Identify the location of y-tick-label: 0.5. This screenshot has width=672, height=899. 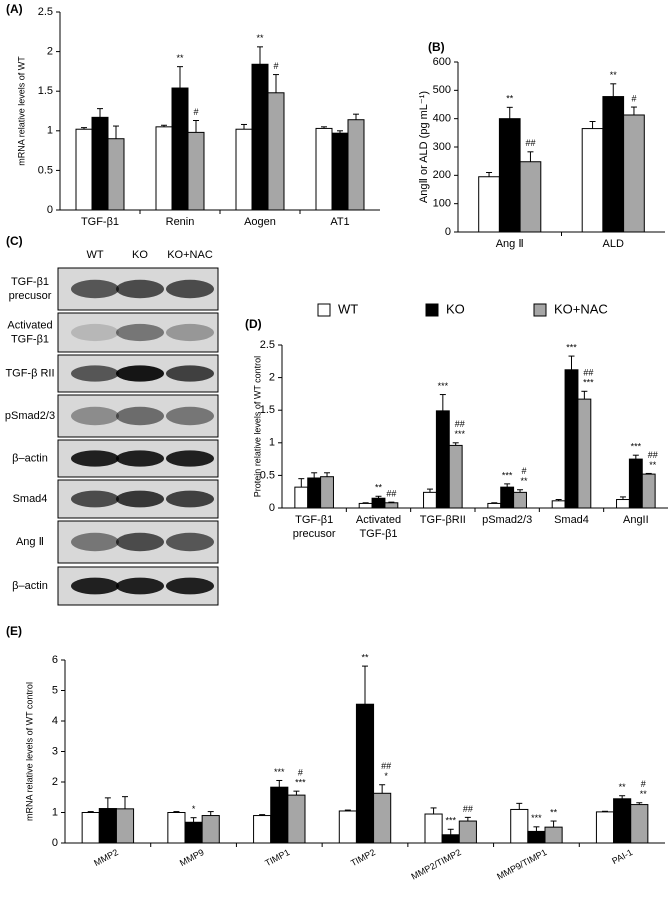
(45, 170).